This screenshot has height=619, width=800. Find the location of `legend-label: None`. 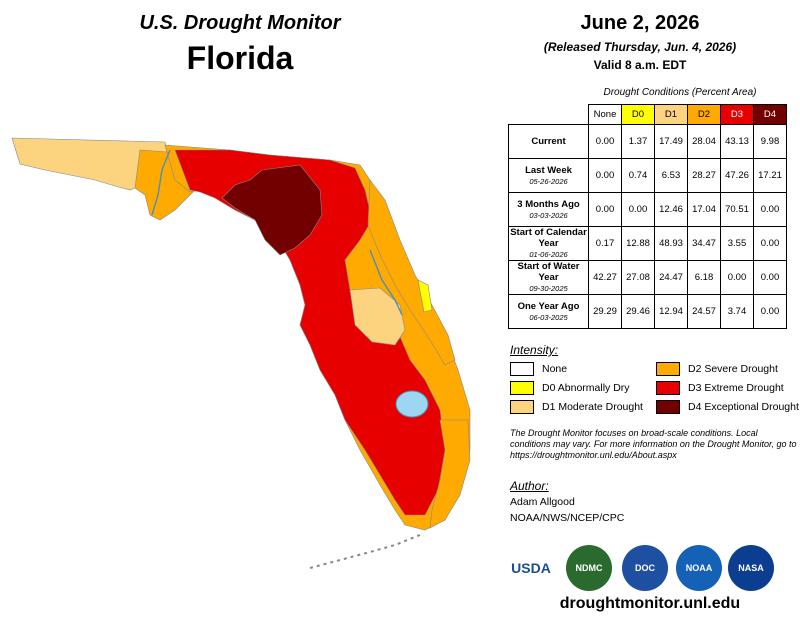

legend-label: None is located at coordinates (555, 369).